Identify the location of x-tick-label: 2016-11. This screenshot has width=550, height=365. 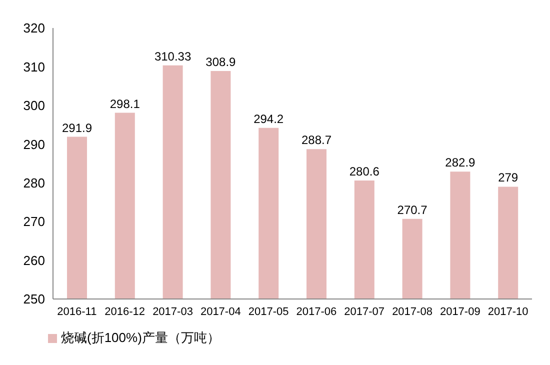
(77, 312).